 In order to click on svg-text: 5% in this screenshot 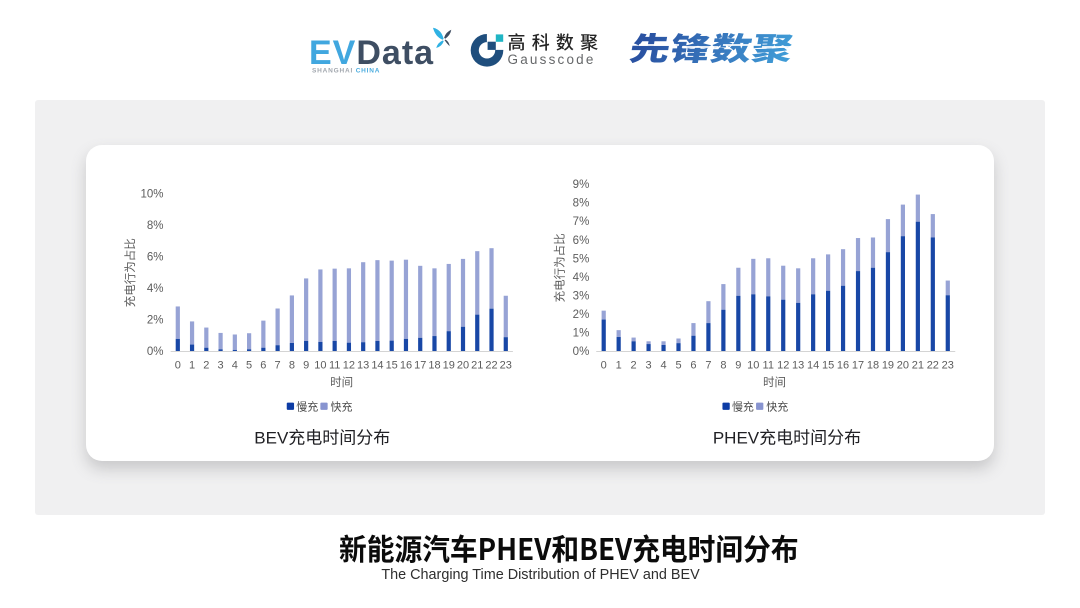, I will do `click(581, 259)`.